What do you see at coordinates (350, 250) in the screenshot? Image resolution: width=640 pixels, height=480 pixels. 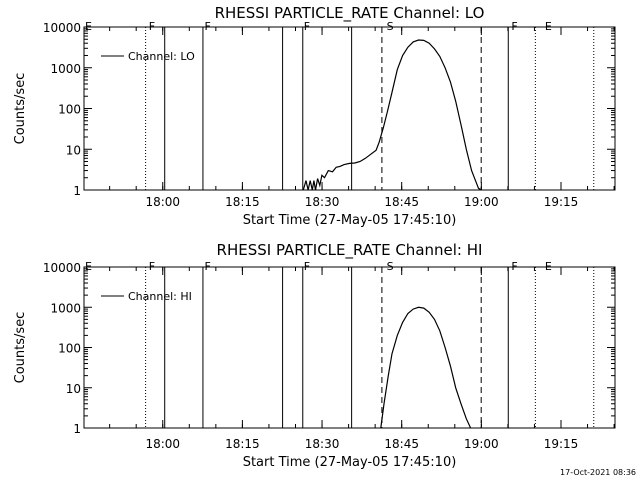 I see `chart-title: RHESSI PARTICLE_RATE Channel: HI` at bounding box center [350, 250].